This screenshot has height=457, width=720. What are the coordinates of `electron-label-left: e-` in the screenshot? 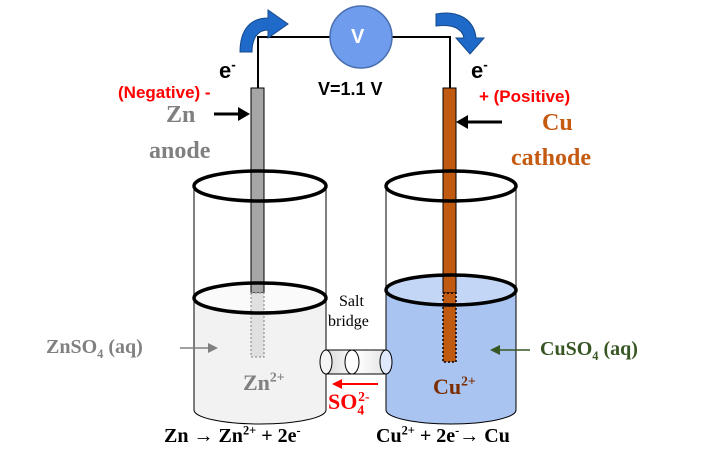 It's located at (227, 70).